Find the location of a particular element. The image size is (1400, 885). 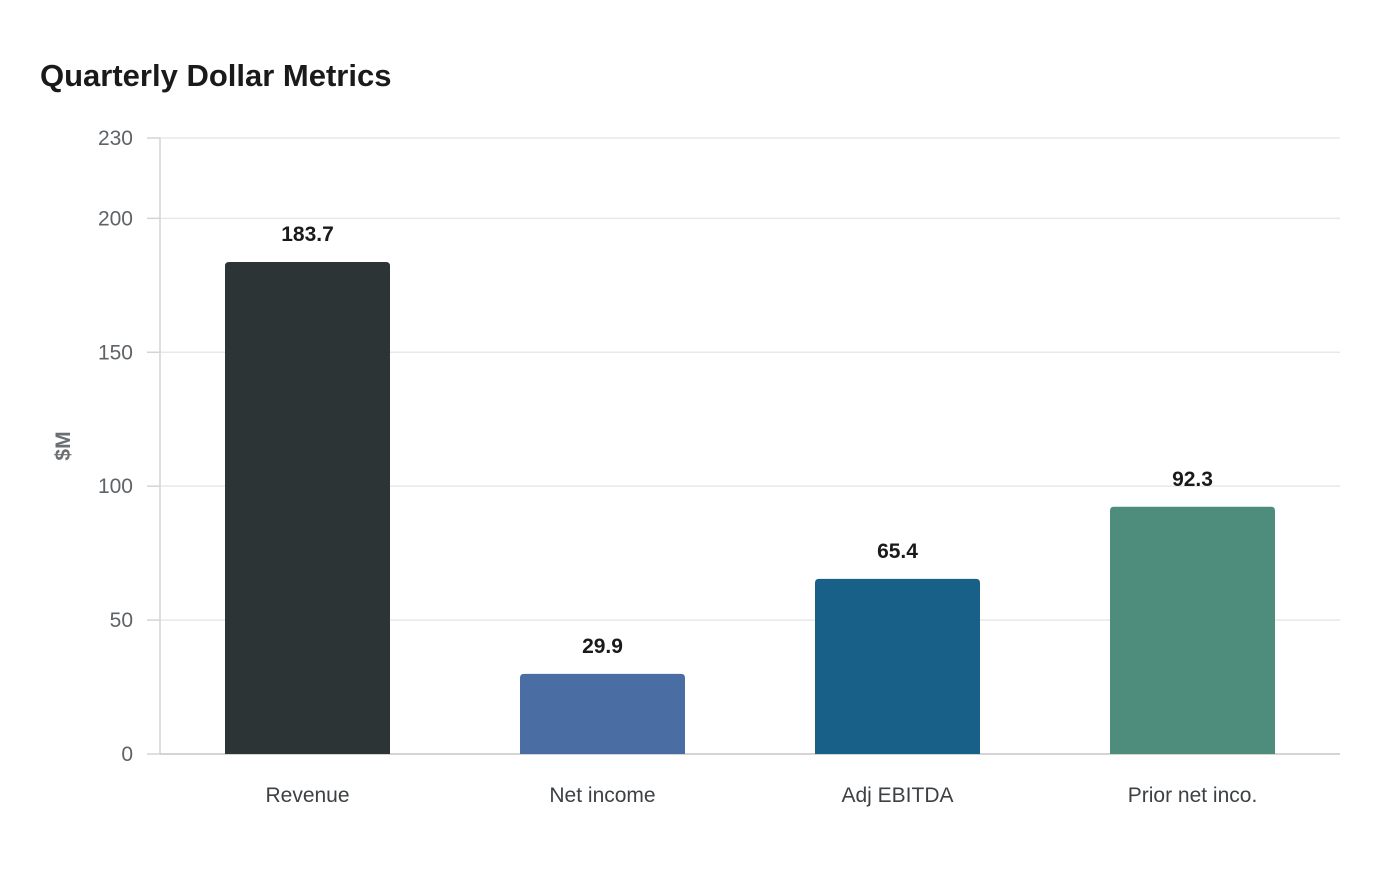

y-tick-label: 100 is located at coordinates (115, 486).